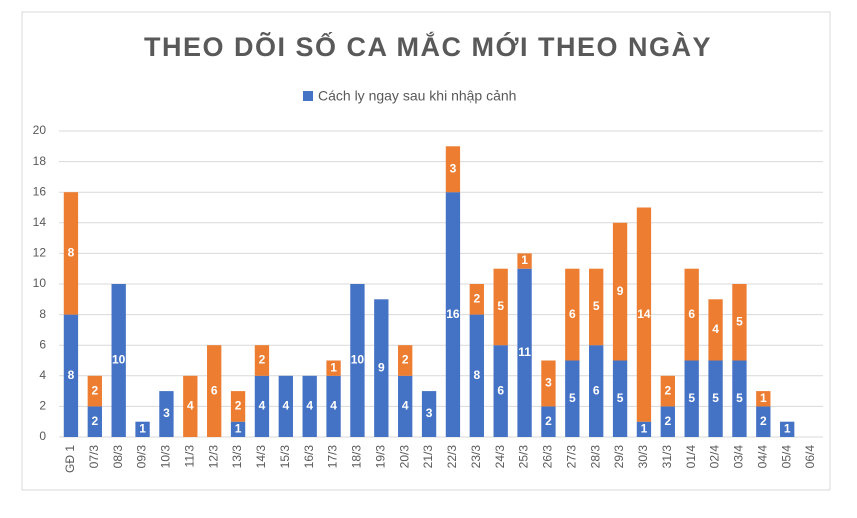 The height and width of the screenshot is (518, 857). What do you see at coordinates (762, 457) in the screenshot?
I see `x-tick-label: 04/4` at bounding box center [762, 457].